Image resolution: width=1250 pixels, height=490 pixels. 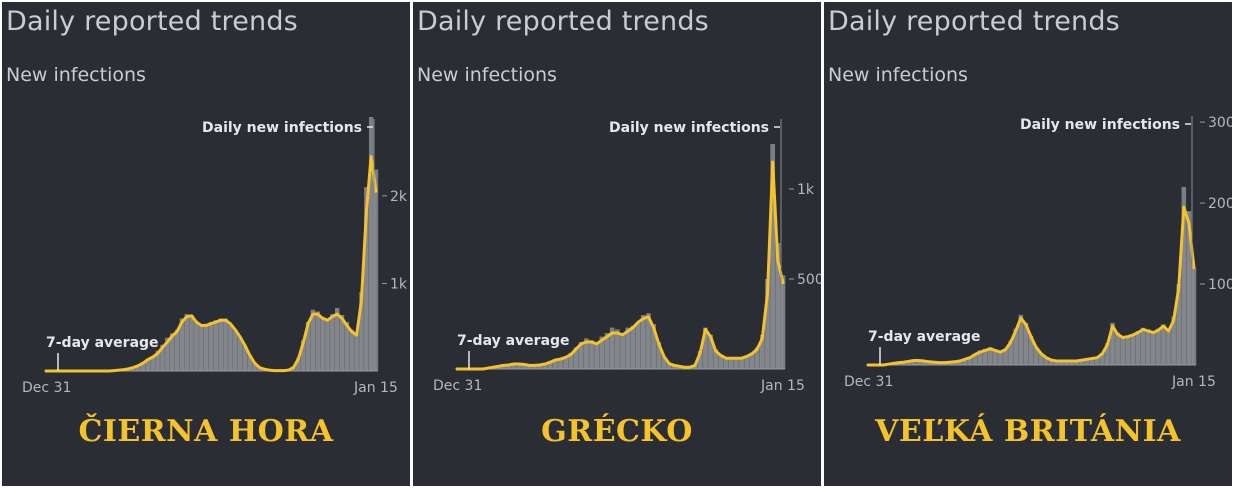 I want to click on y-tick-label: 500, so click(x=809, y=280).